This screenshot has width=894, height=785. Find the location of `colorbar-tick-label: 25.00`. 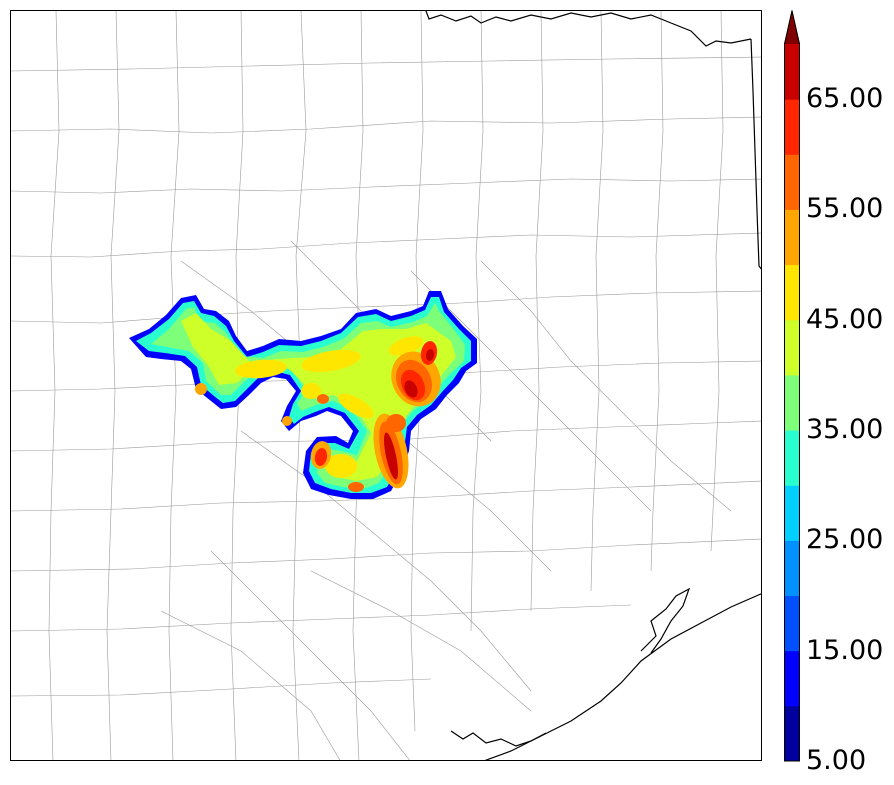

colorbar-tick-label: 25.00 is located at coordinates (845, 540).